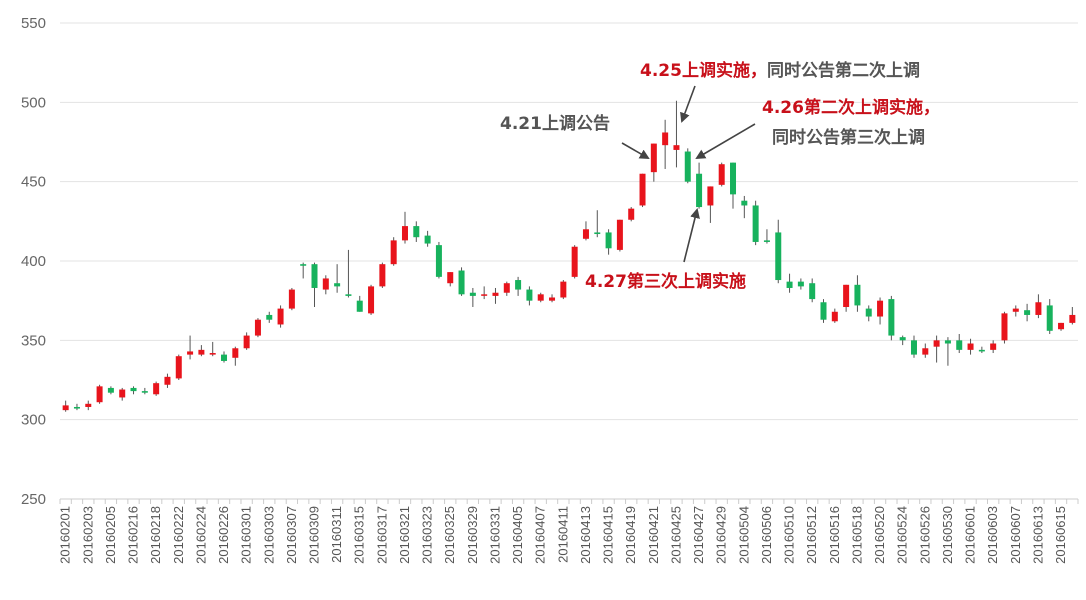  Describe the element at coordinates (33, 23) in the screenshot. I see `y-tick-label: 550` at that location.